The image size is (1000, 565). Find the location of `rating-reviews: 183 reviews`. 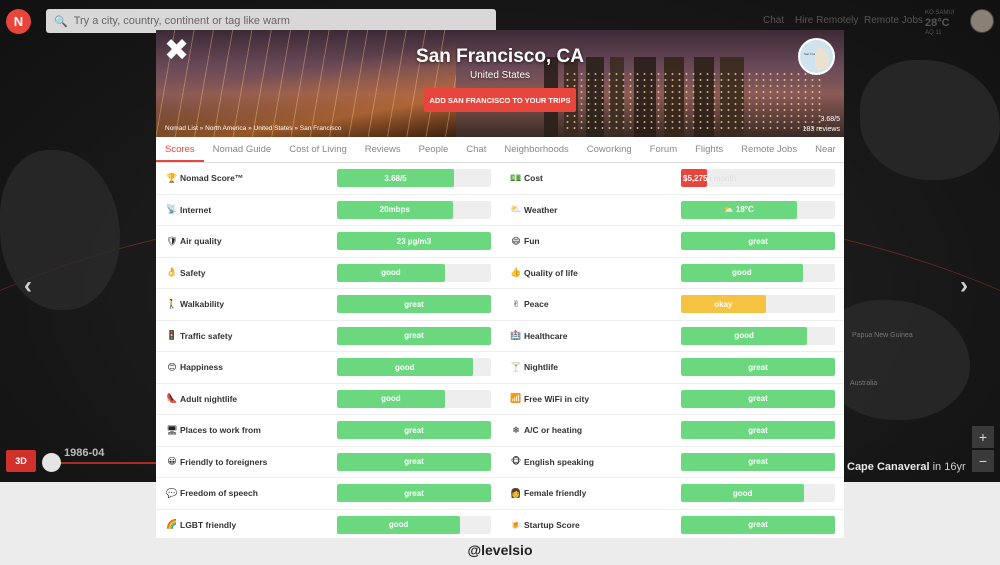

rating-reviews: 183 reviews is located at coordinates (821, 129).